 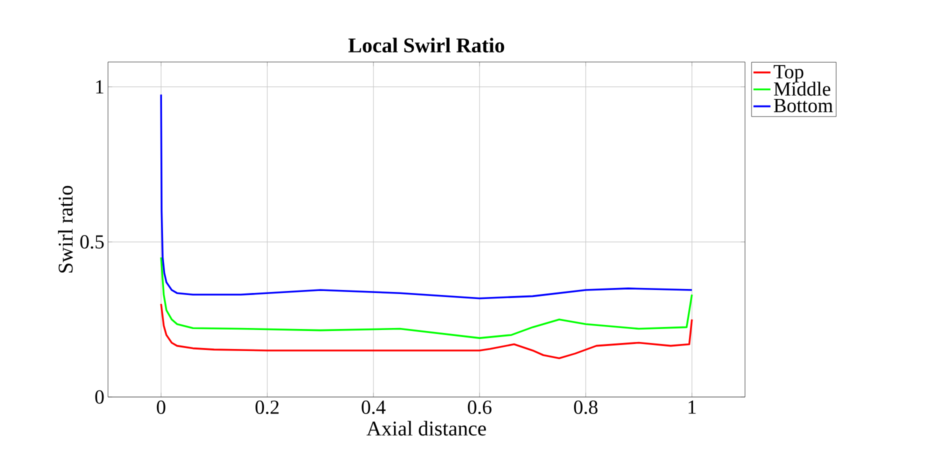 I want to click on y-tick-label: 0.5, so click(x=92, y=242).